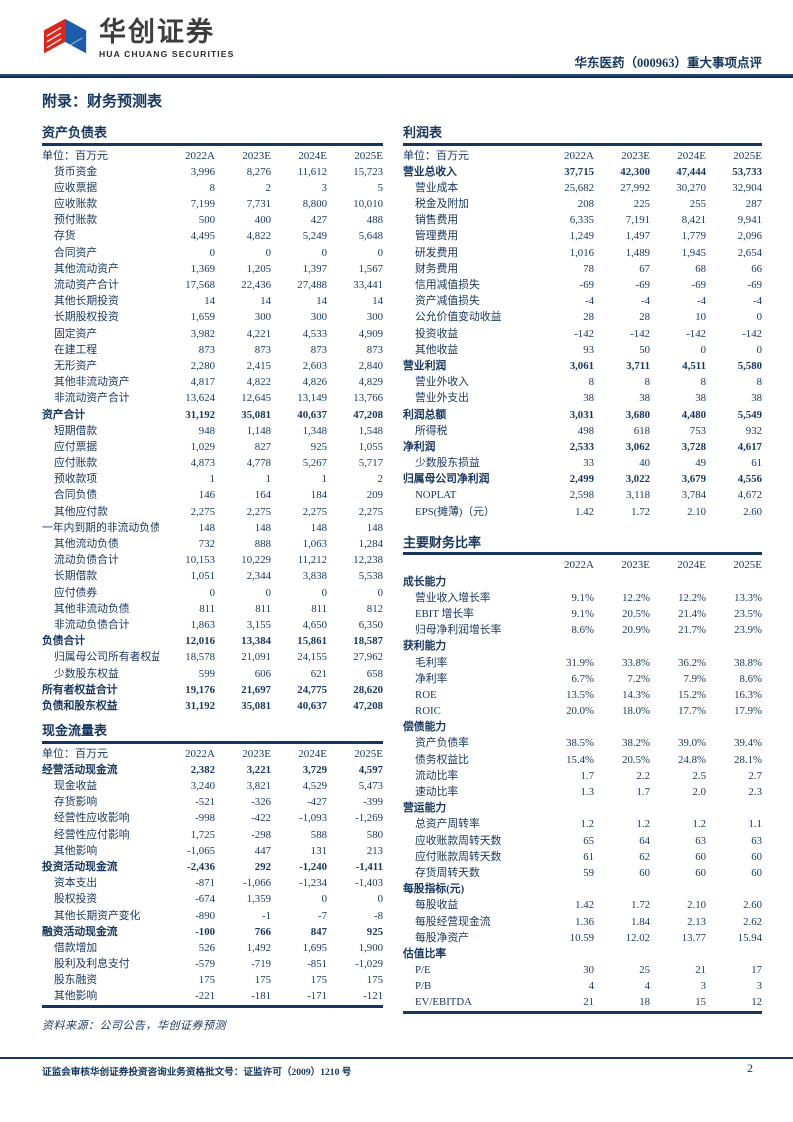  What do you see at coordinates (76, 204) in the screenshot?
I see `row-label: 应收账款` at bounding box center [76, 204].